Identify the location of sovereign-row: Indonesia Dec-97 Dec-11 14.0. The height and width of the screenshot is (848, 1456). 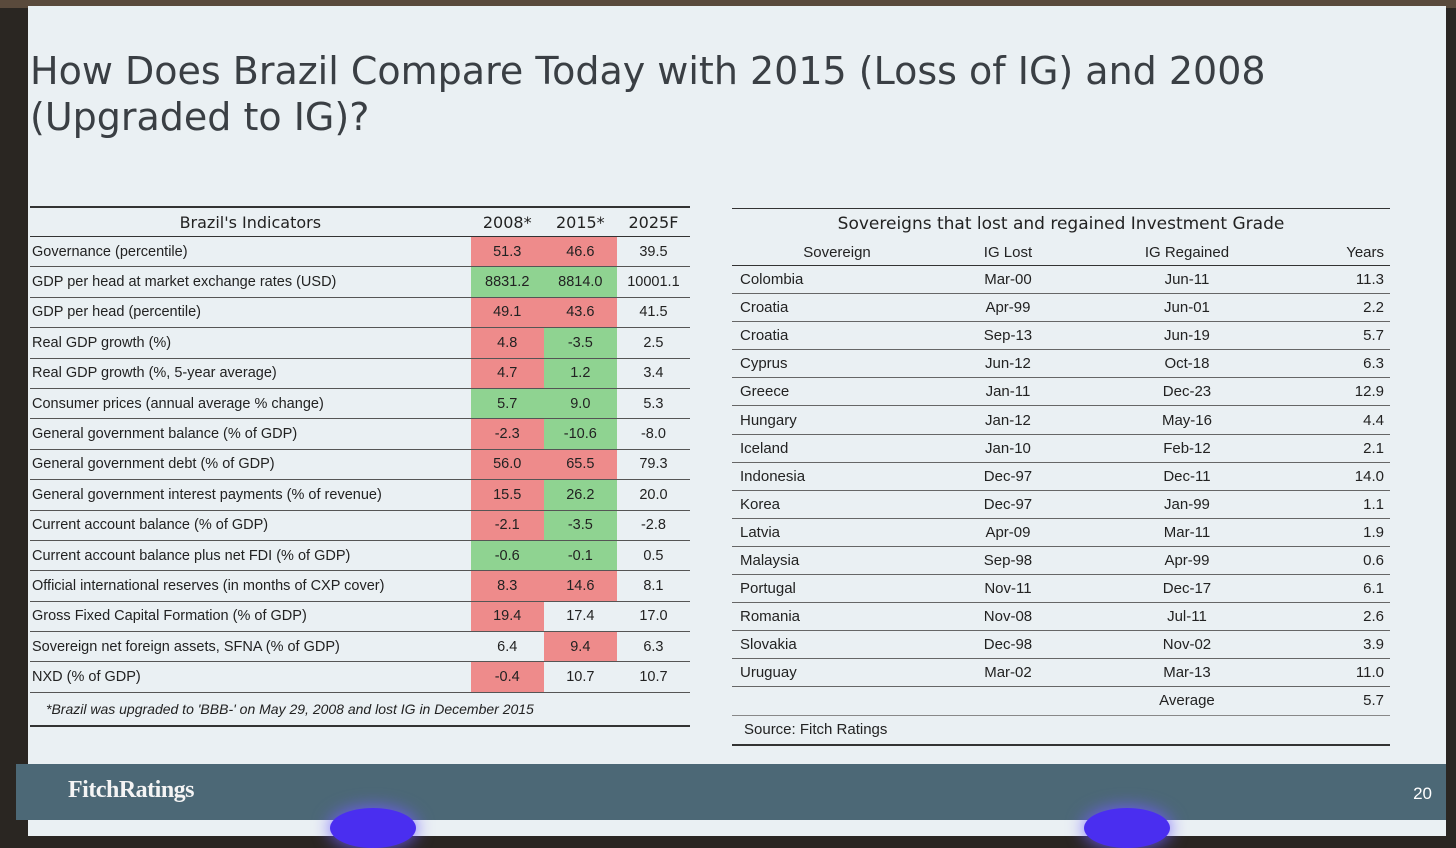
(1061, 476).